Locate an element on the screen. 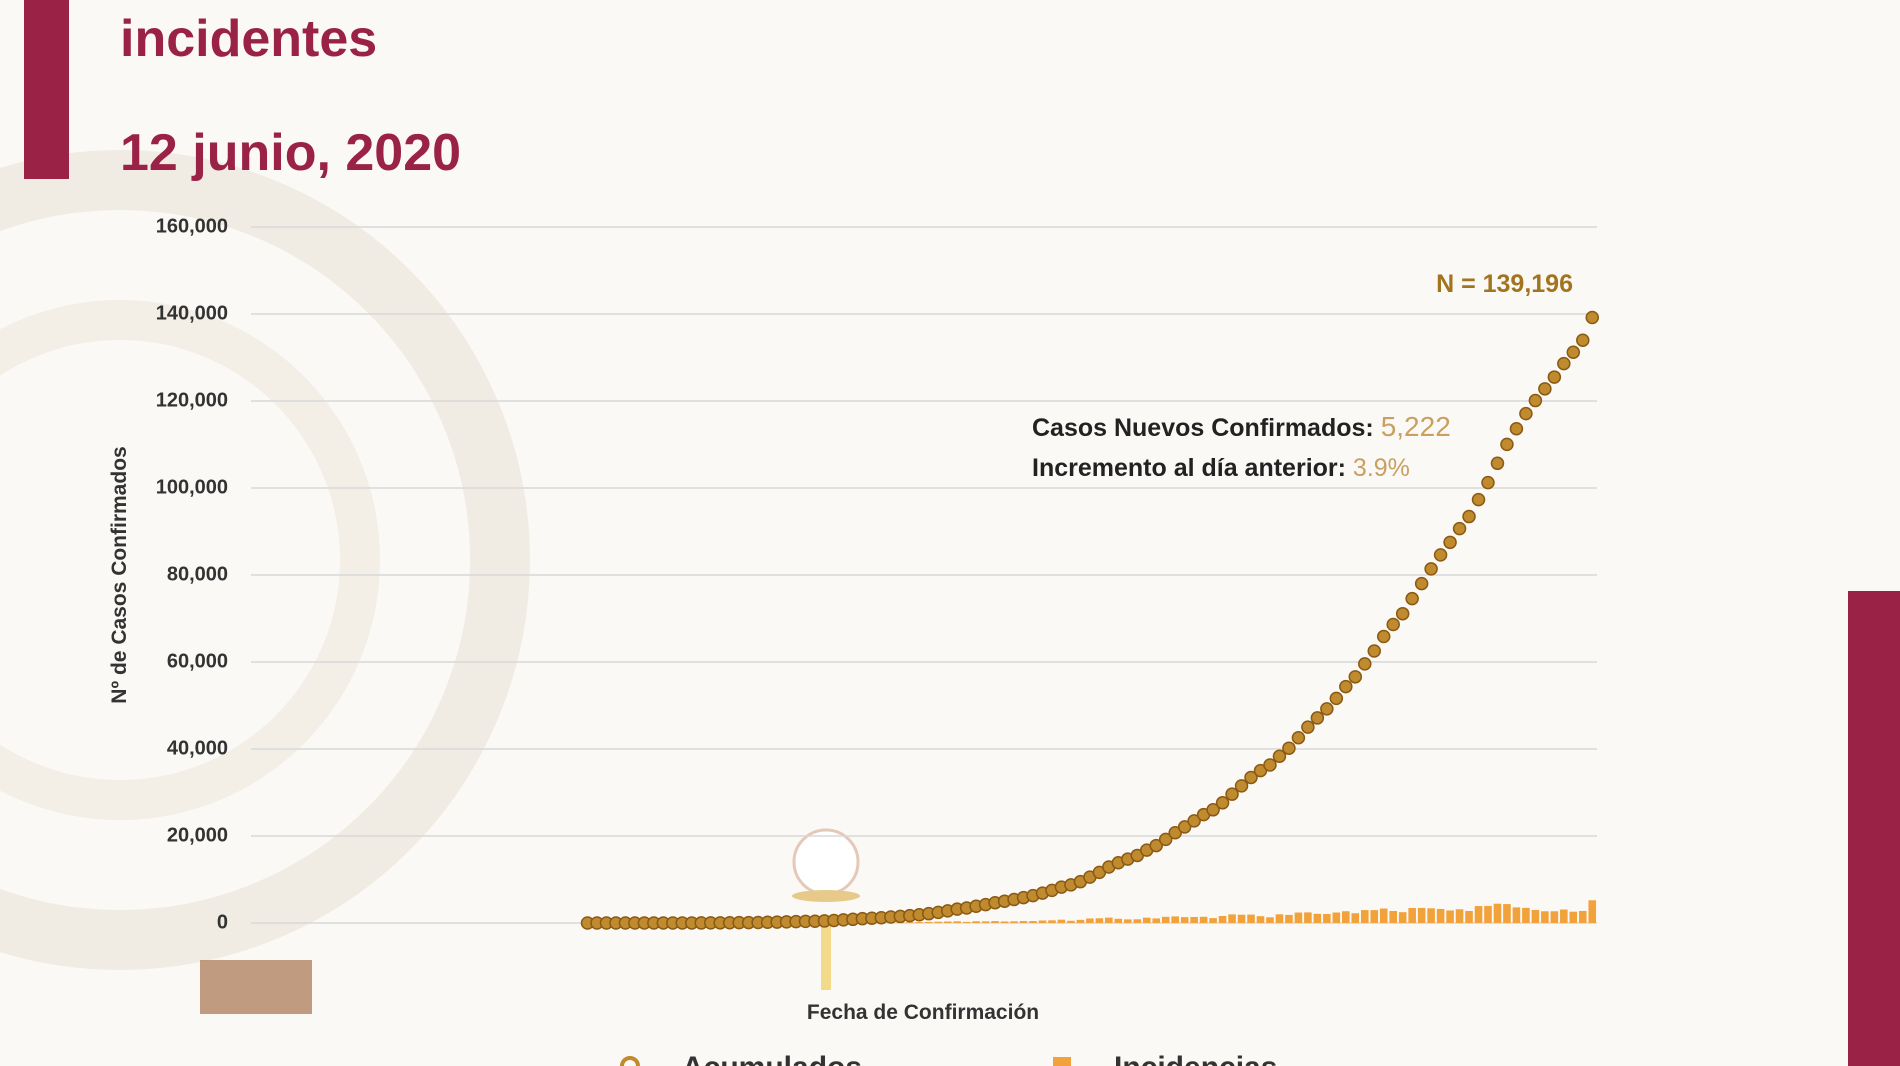  y-tick-label: 0 is located at coordinates (222, 922).